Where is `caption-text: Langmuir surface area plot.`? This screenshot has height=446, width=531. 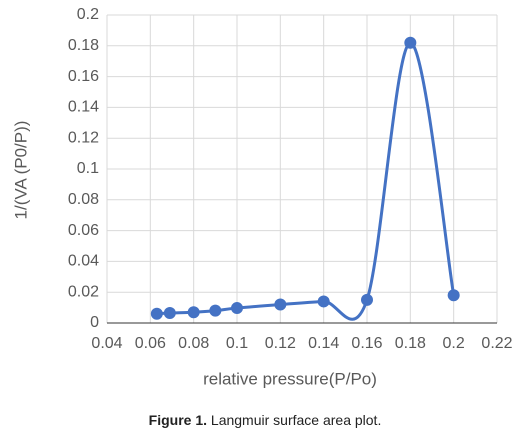
caption-text: Langmuir surface area plot. is located at coordinates (296, 420).